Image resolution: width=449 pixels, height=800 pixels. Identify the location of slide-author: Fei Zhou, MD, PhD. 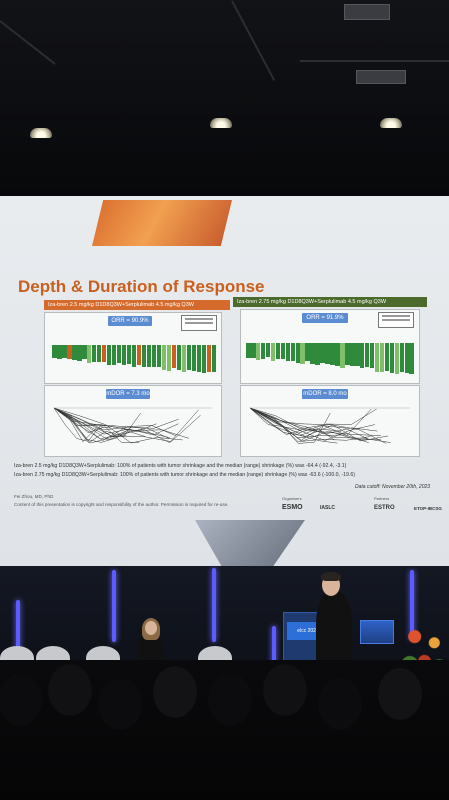
(34, 496).